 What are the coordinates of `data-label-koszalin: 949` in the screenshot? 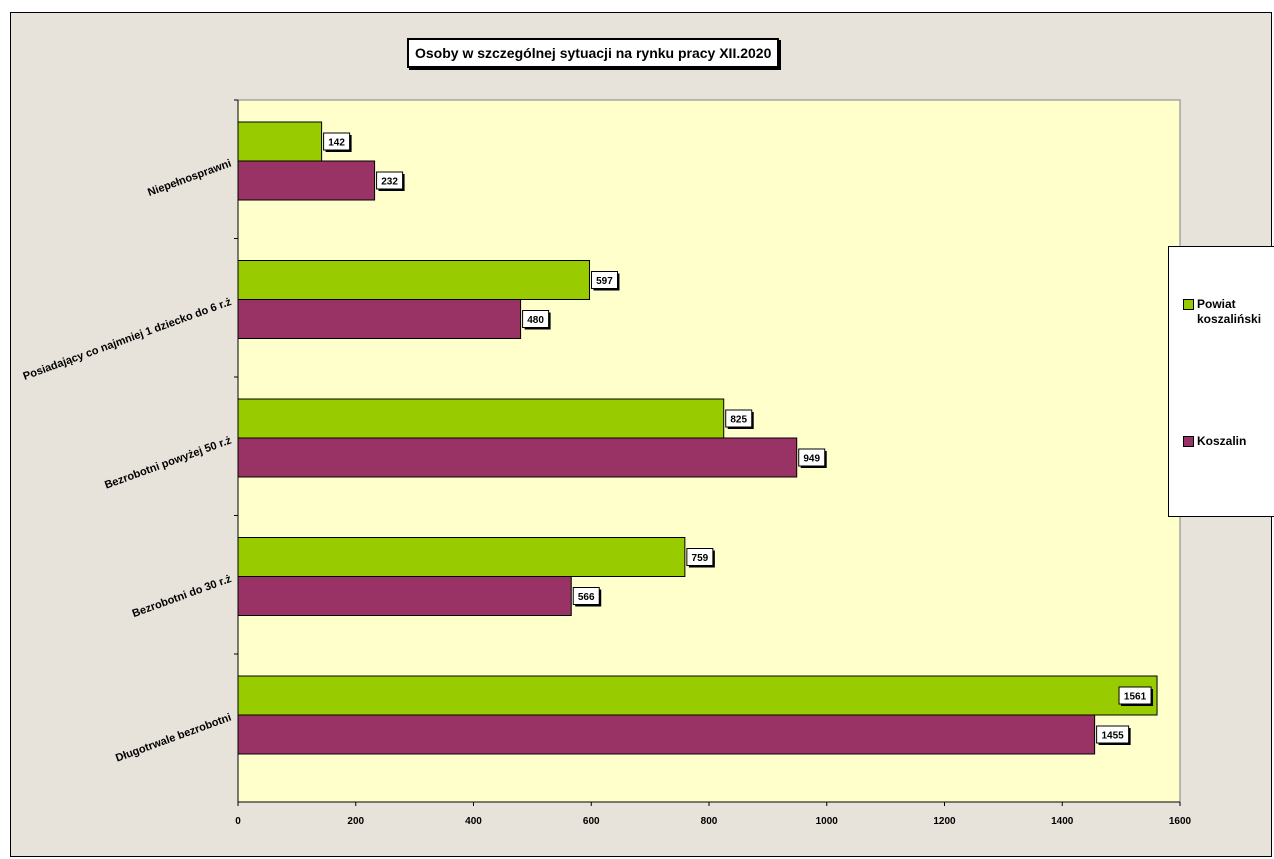 It's located at (811, 459).